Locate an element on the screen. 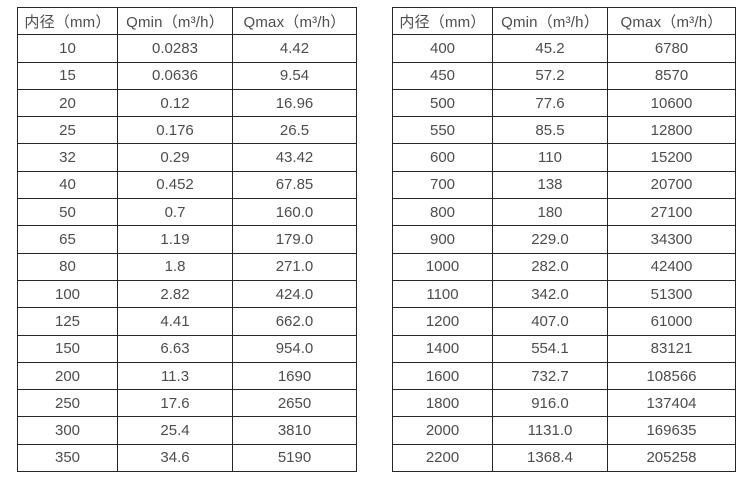 This screenshot has width=750, height=483. table-cell: 916.0 is located at coordinates (550, 403).